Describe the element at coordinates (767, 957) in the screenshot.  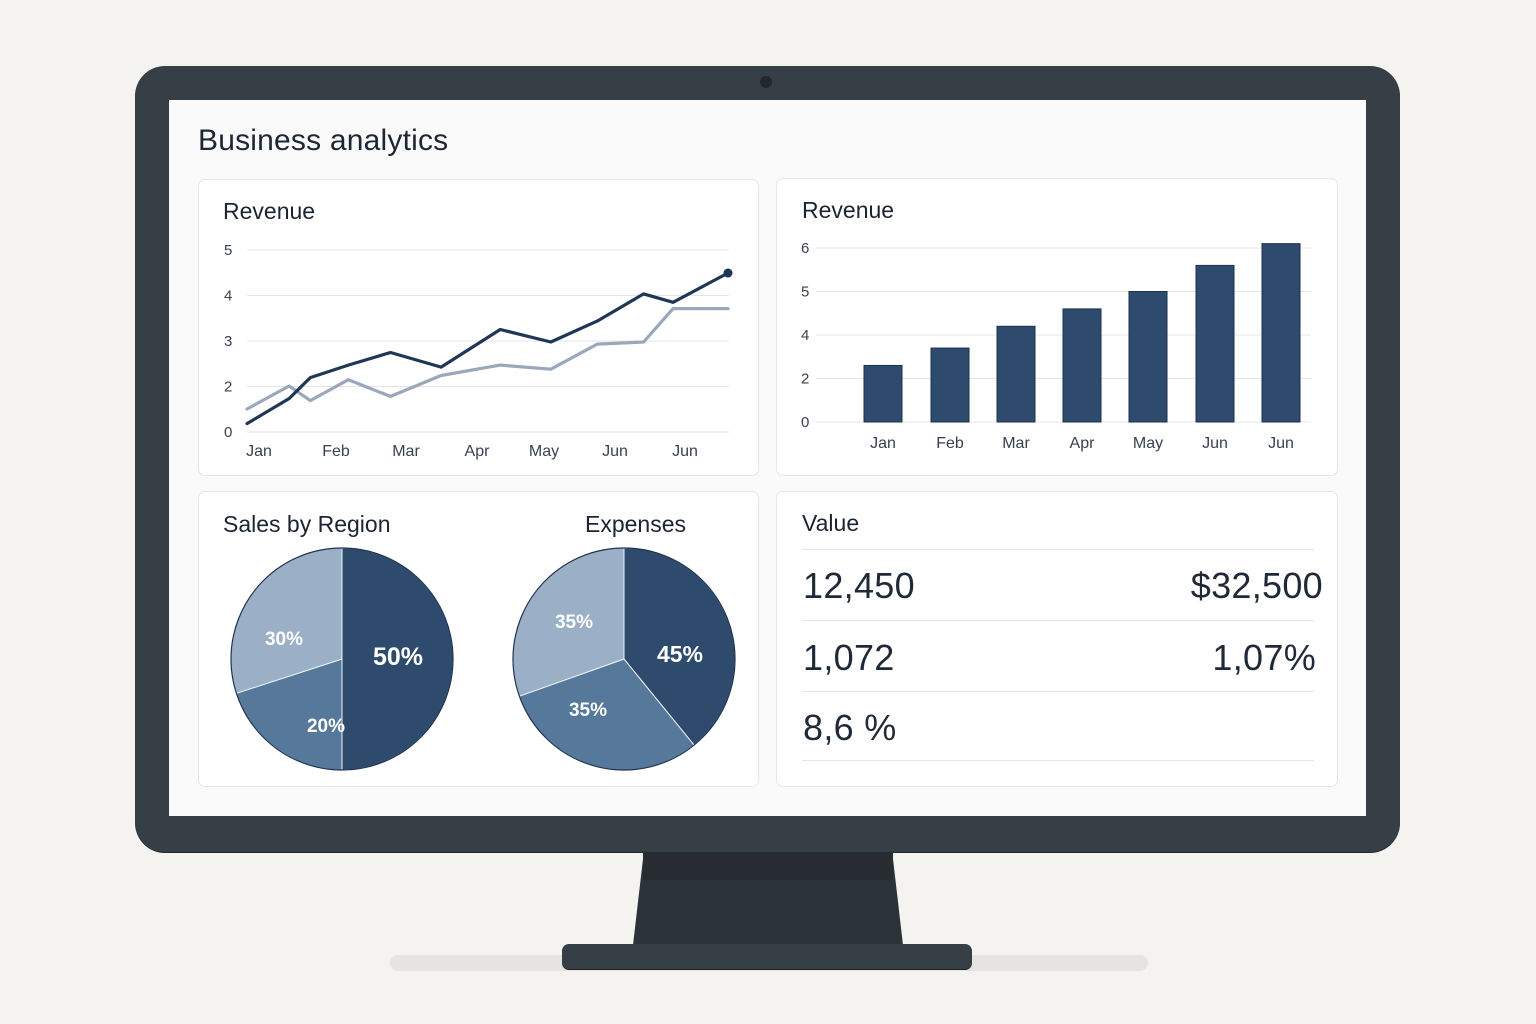
I see `monitor-stand-base` at that location.